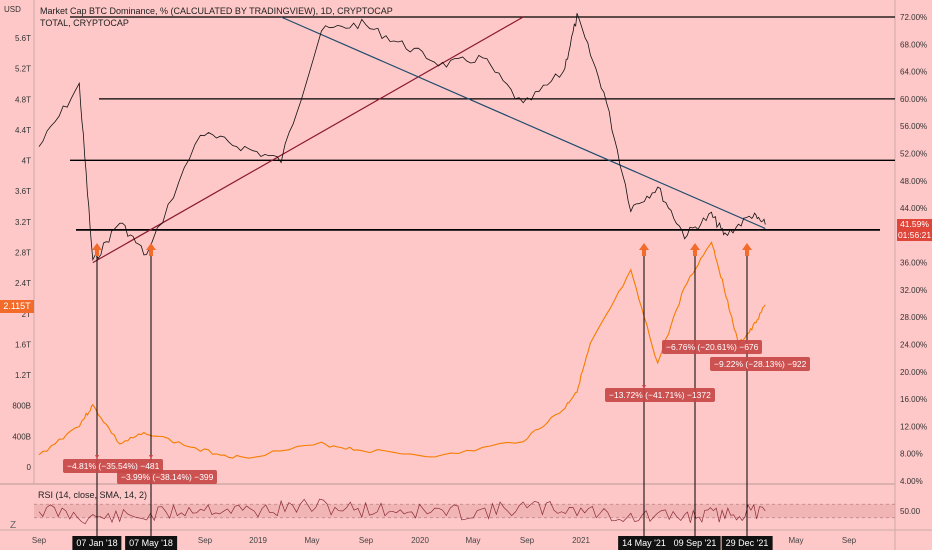  I want to click on price-tag-5: −9.22% (−28.13%) −922, so click(760, 364).